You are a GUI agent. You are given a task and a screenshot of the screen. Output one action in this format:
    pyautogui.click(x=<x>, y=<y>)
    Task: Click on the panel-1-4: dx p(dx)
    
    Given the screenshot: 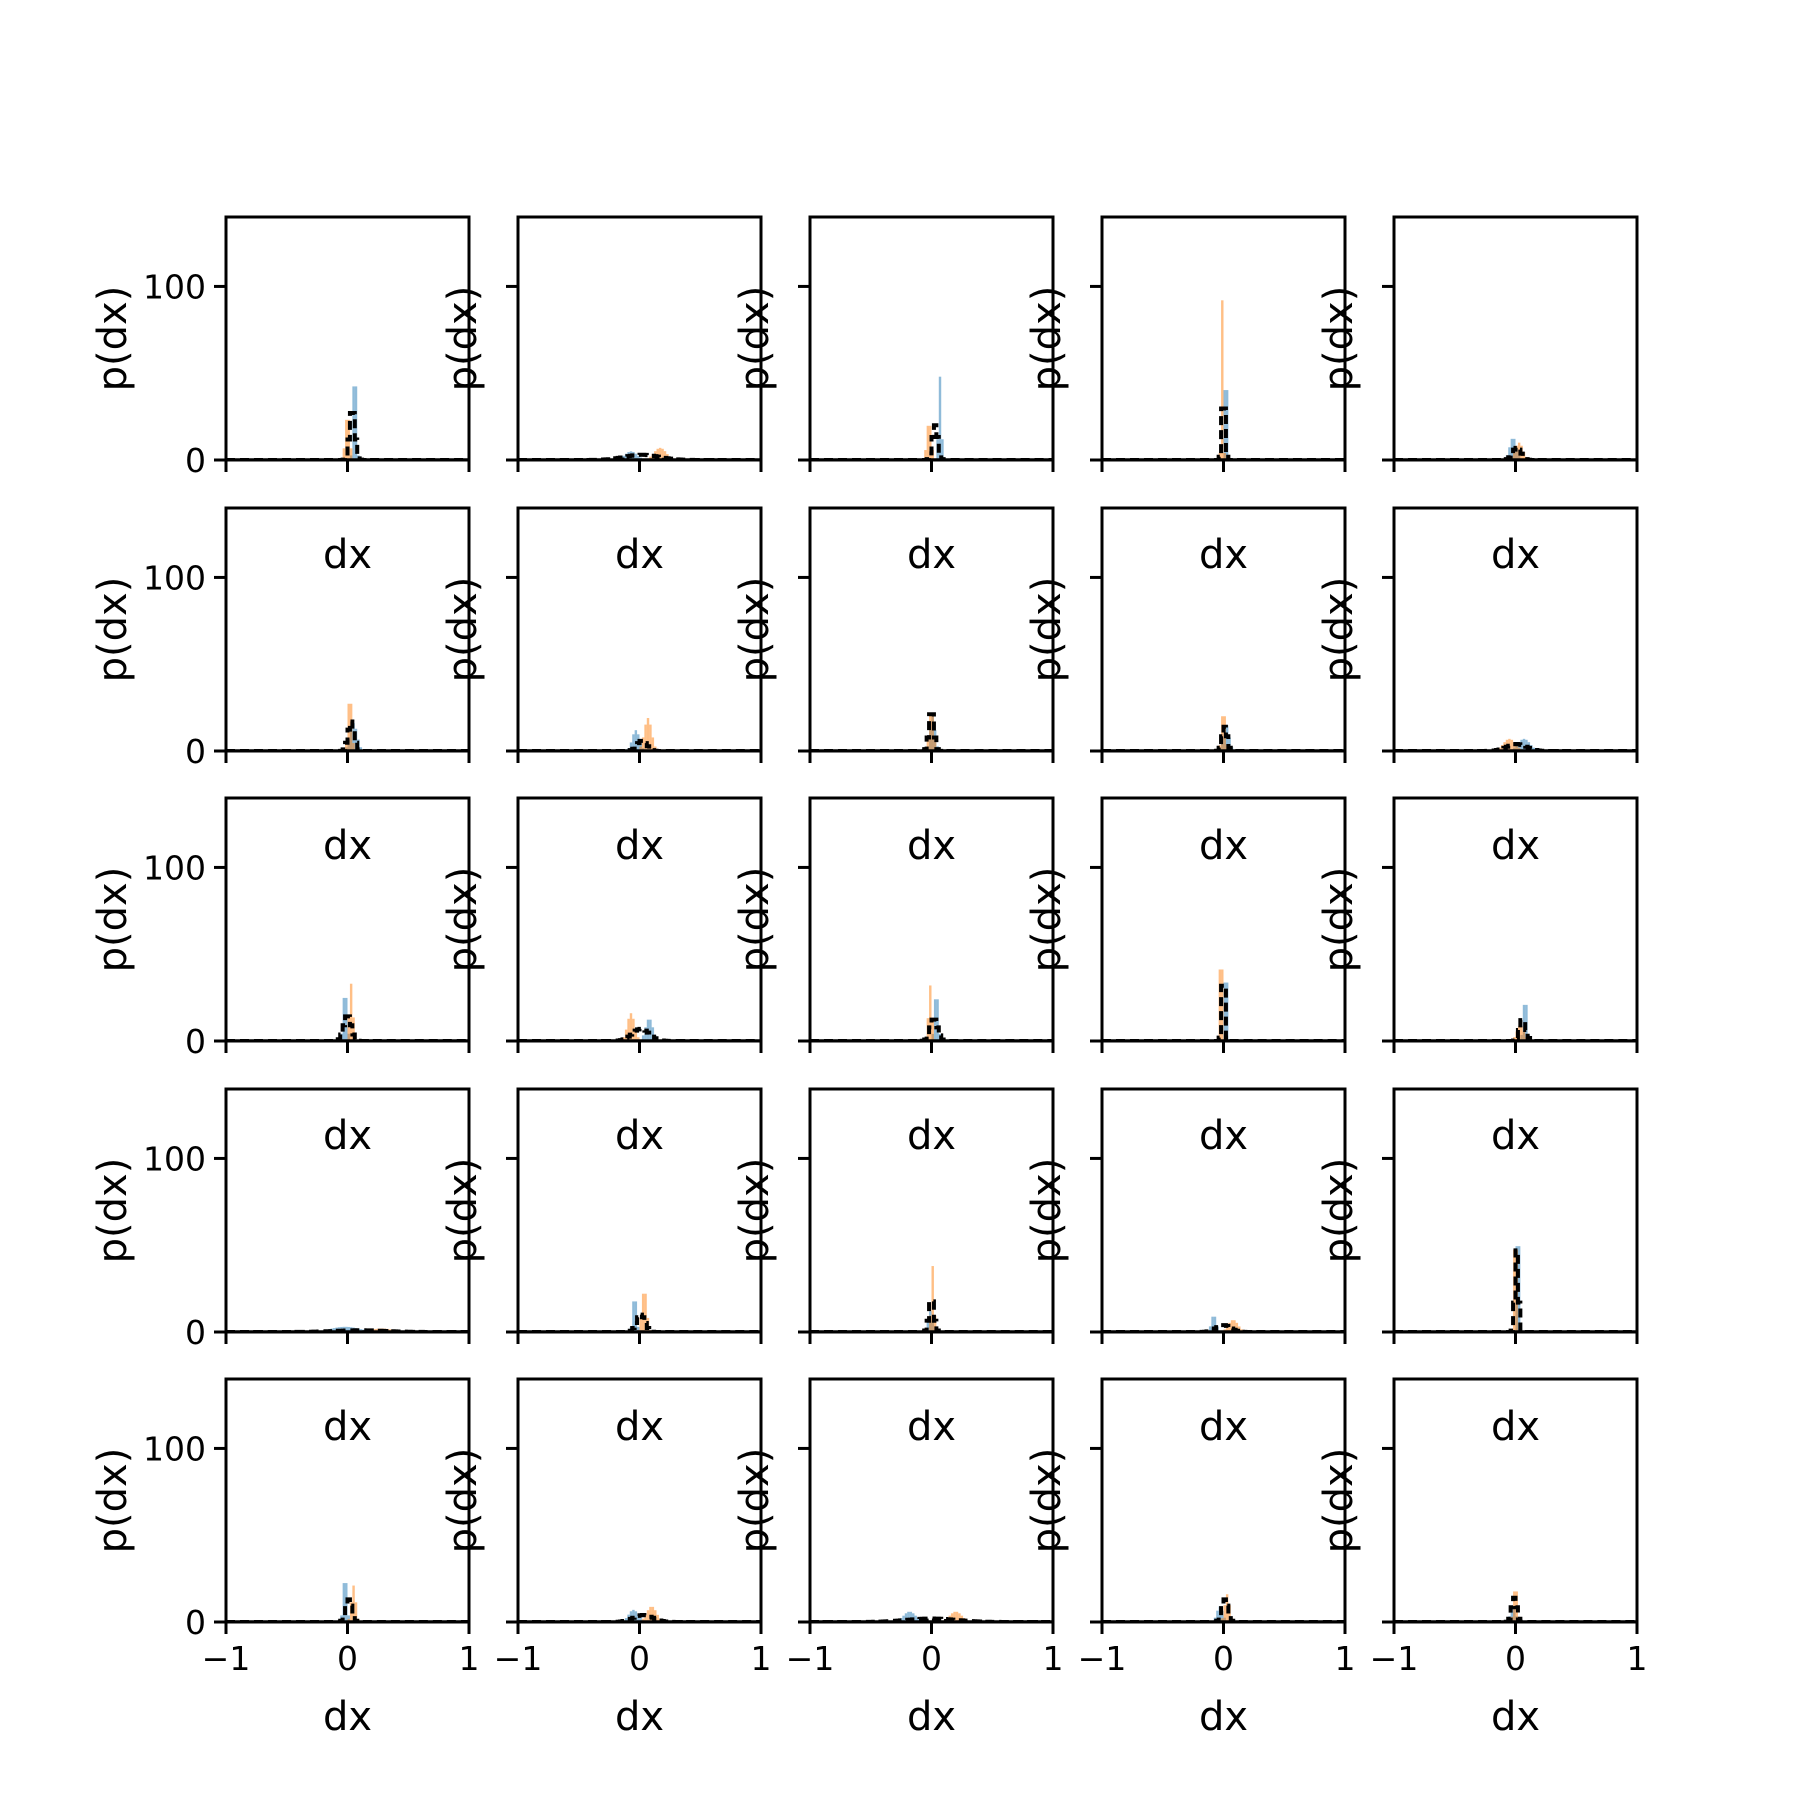 What is the action you would take?
    pyautogui.click(x=1185, y=396)
    